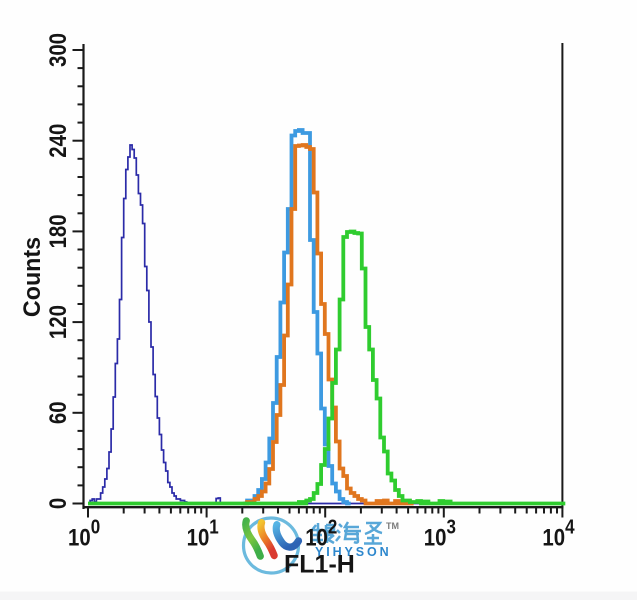 Image resolution: width=637 pixels, height=600 pixels. What do you see at coordinates (57, 231) in the screenshot?
I see `svg-text: 180` at bounding box center [57, 231].